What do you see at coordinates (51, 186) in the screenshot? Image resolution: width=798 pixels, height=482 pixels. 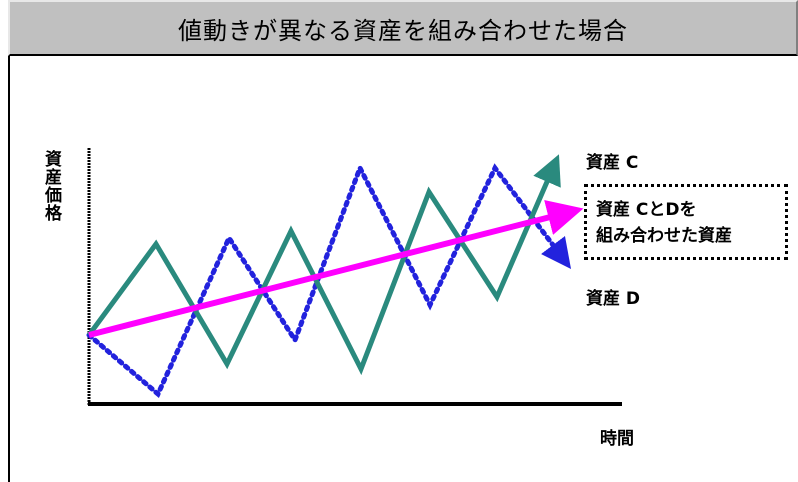 I see `y-axis-label: 資産価格` at bounding box center [51, 186].